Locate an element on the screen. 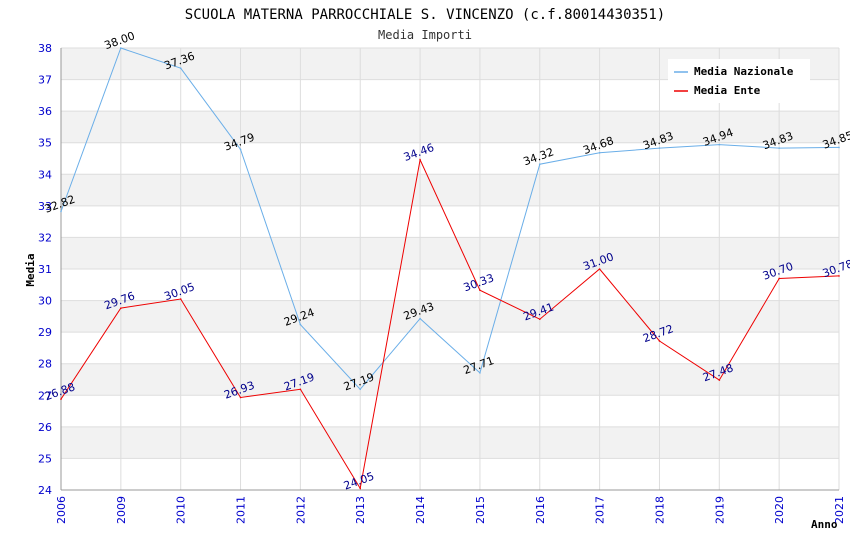 This screenshot has width=850, height=550. x-tick-label: 2009 is located at coordinates (121, 510).